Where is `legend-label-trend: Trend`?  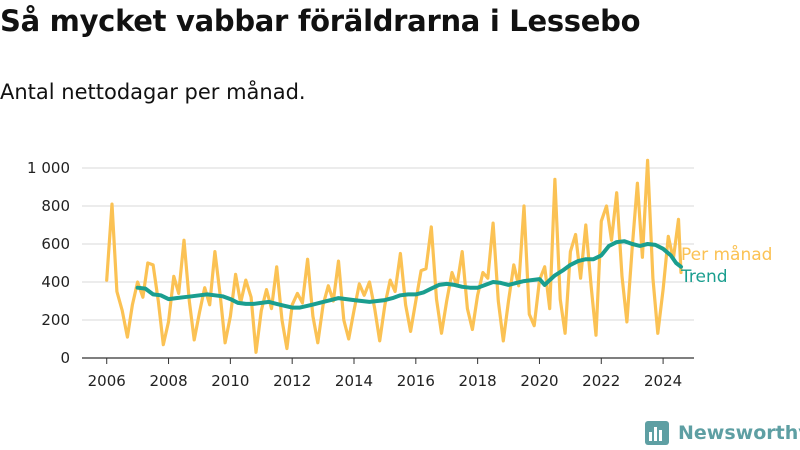 legend-label-trend: Trend is located at coordinates (704, 277).